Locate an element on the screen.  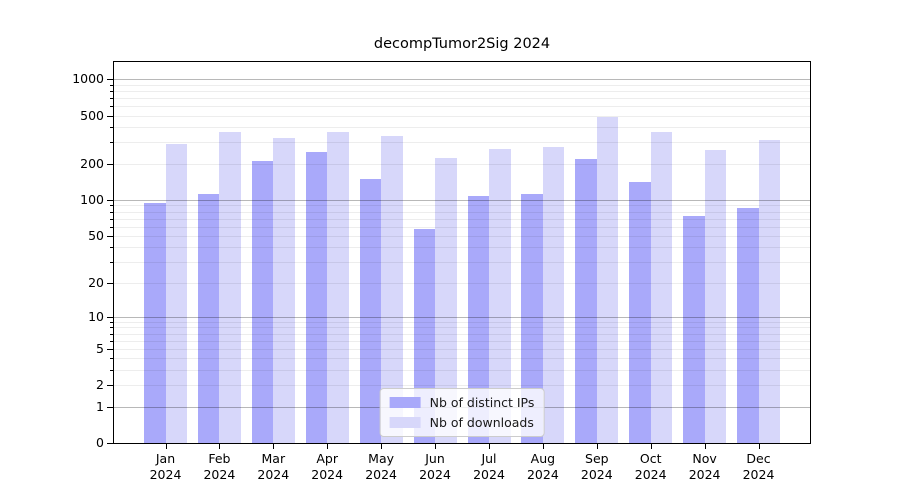
x-tick-label-feb: Feb 2024 is located at coordinates (219, 466).